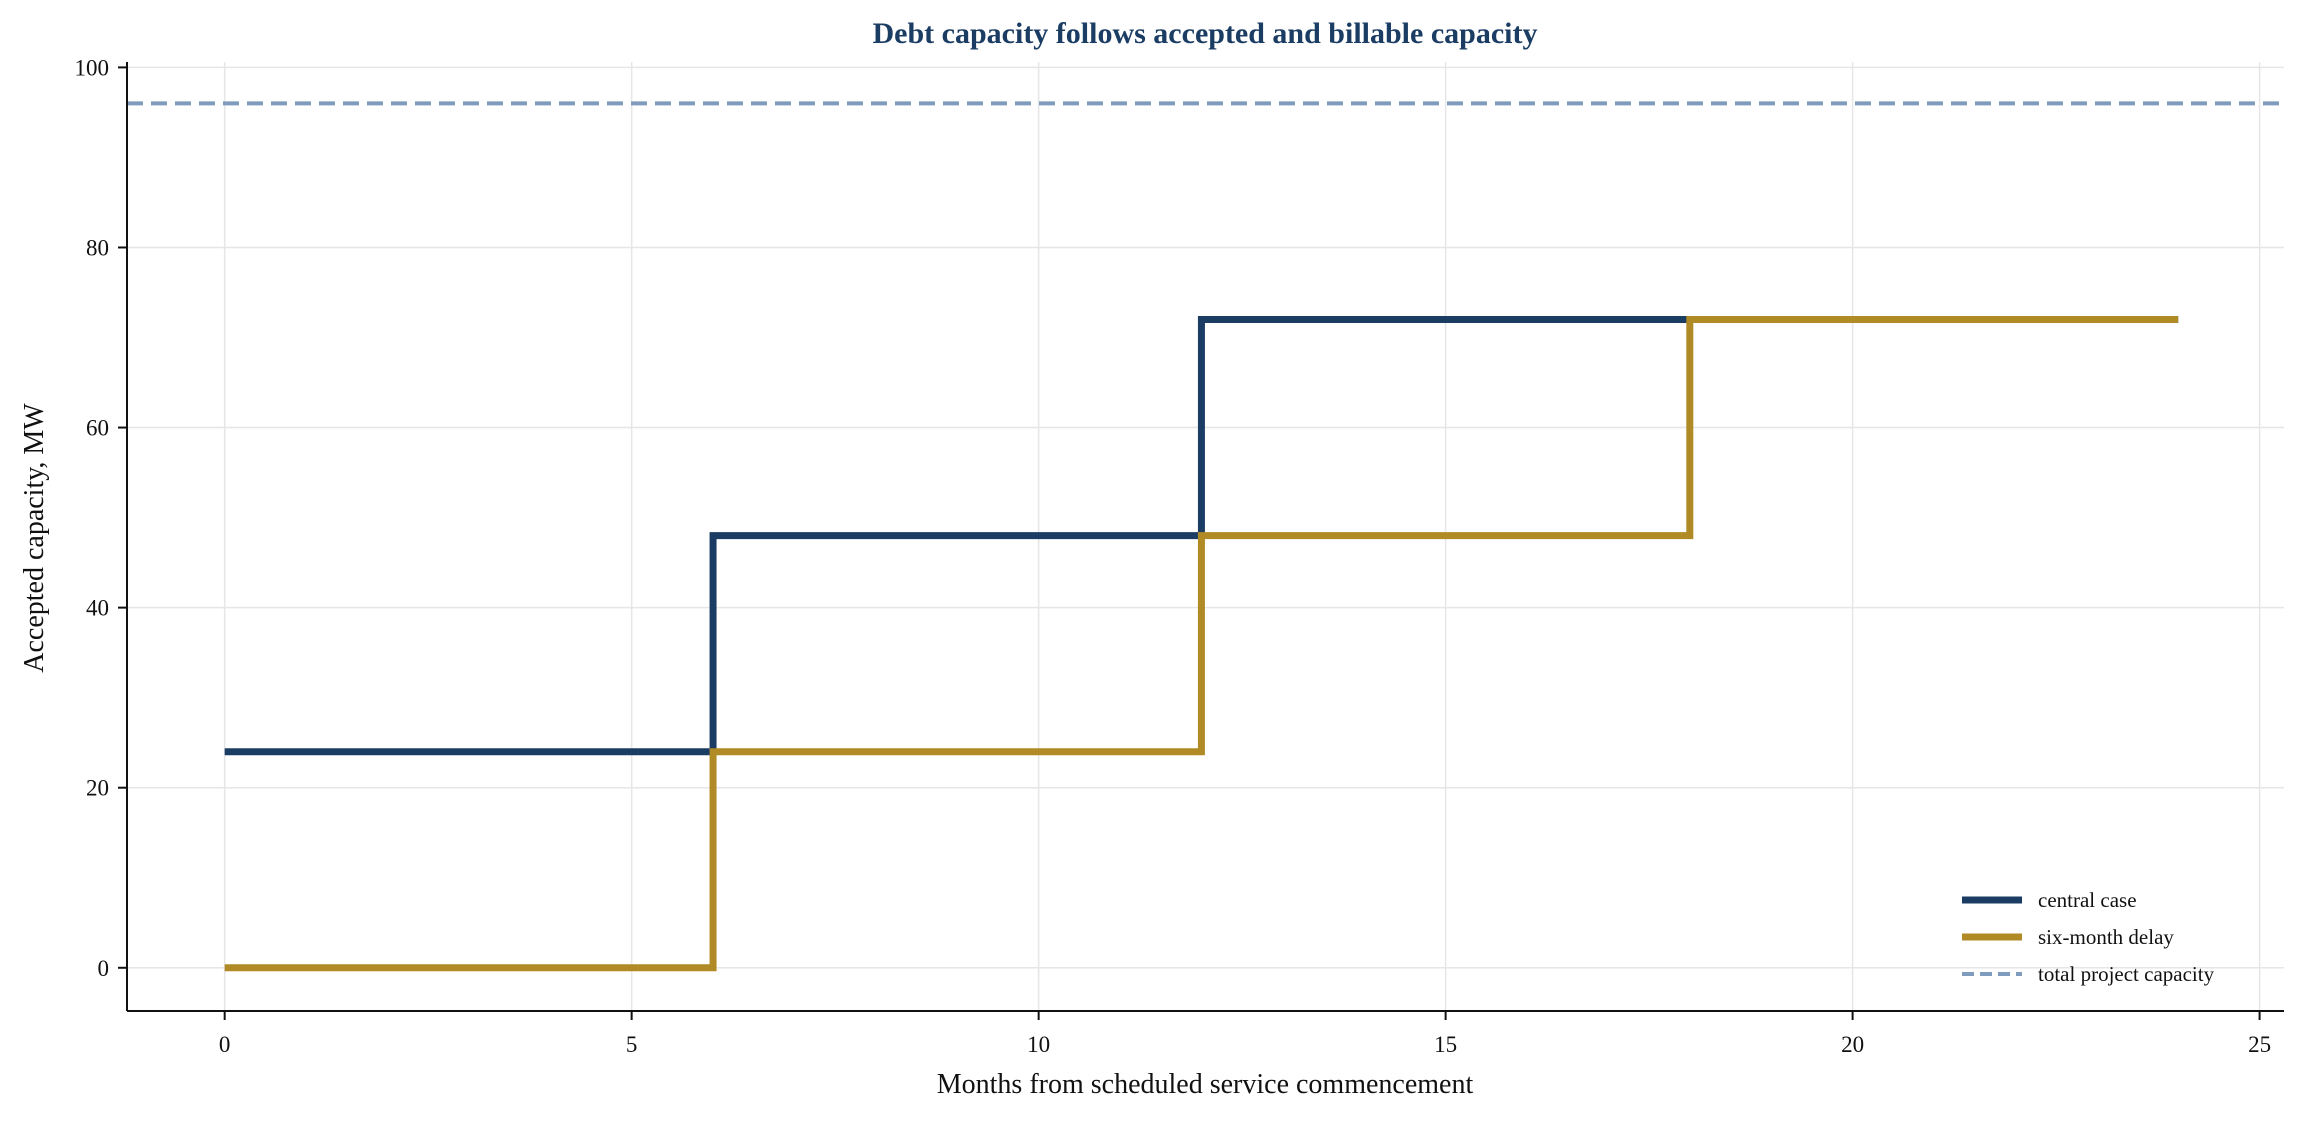 This screenshot has width=2304, height=1121. I want to click on x-tick-label: 10, so click(1038, 1044).